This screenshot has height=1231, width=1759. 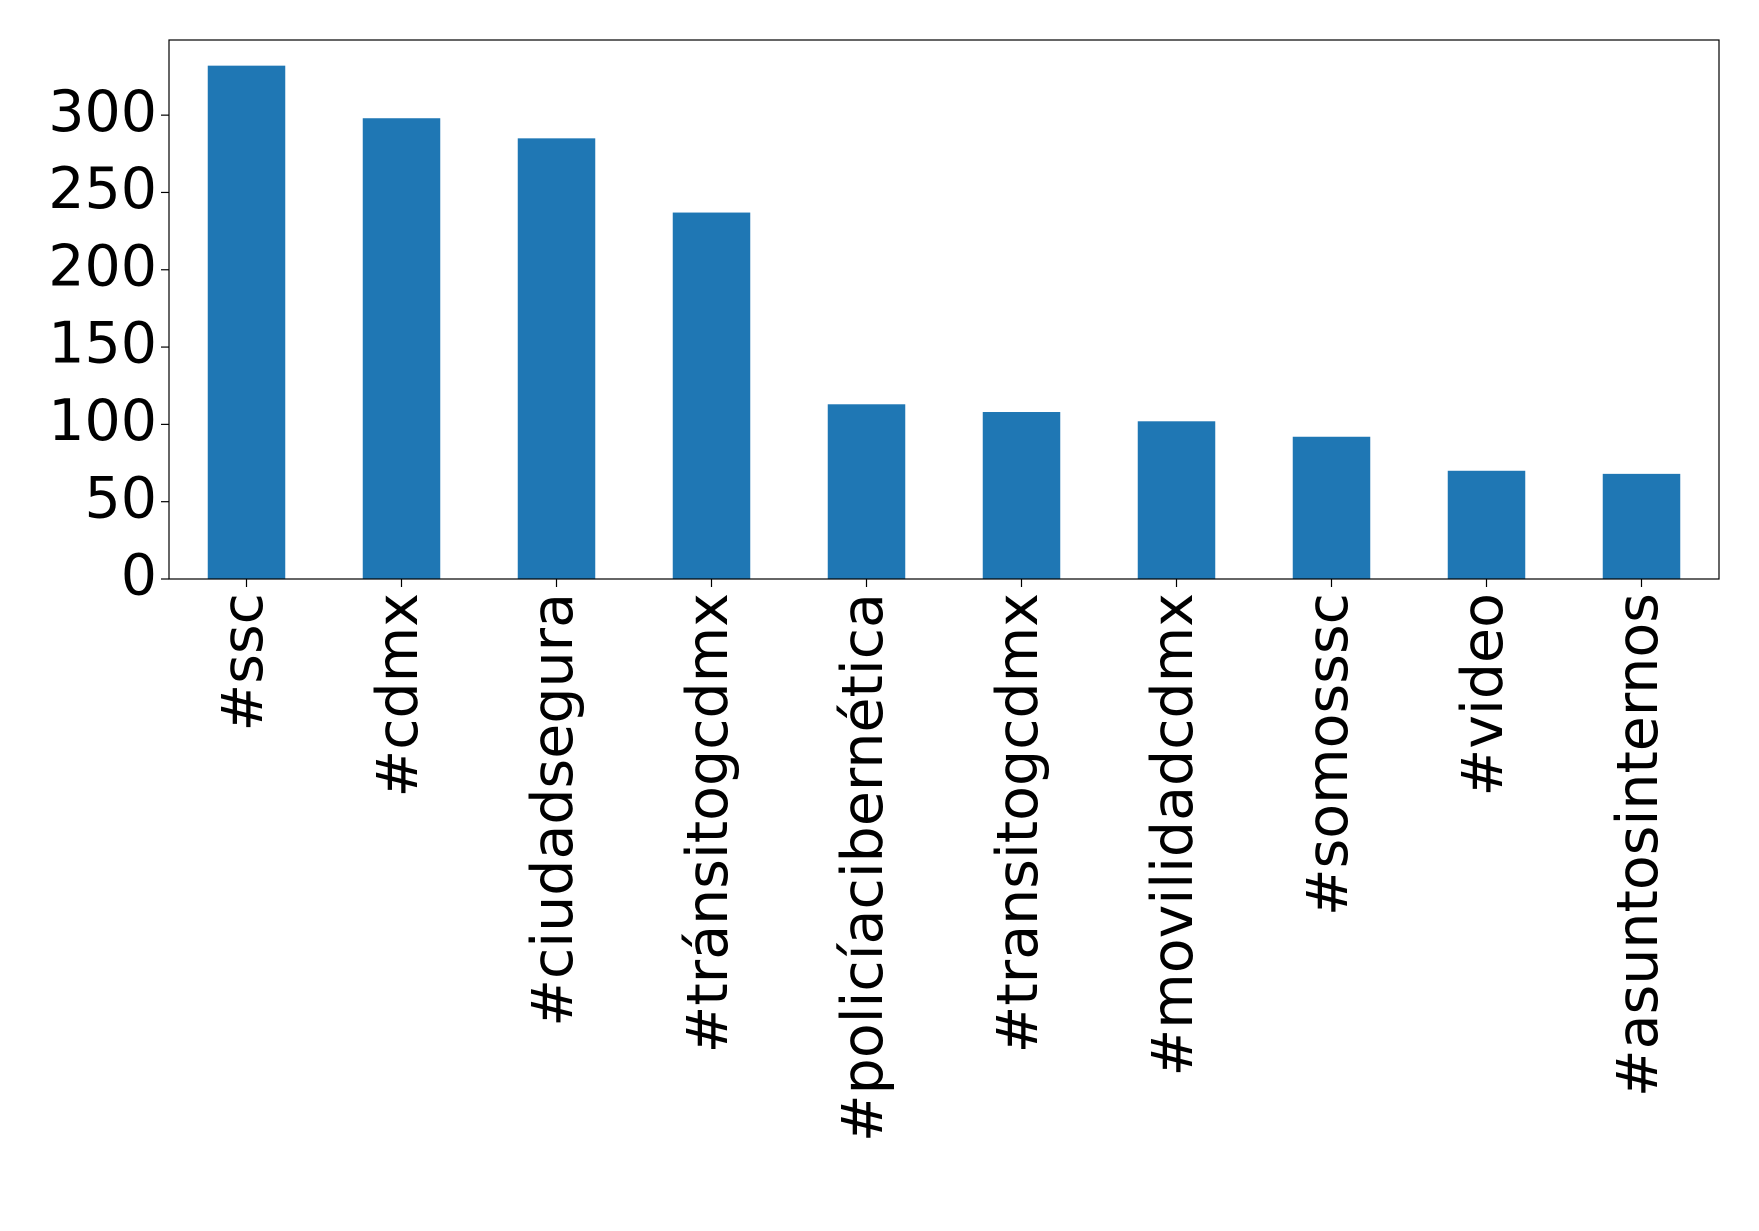 What do you see at coordinates (1018, 823) in the screenshot?
I see `x-tick-label: #transitogcdmx` at bounding box center [1018, 823].